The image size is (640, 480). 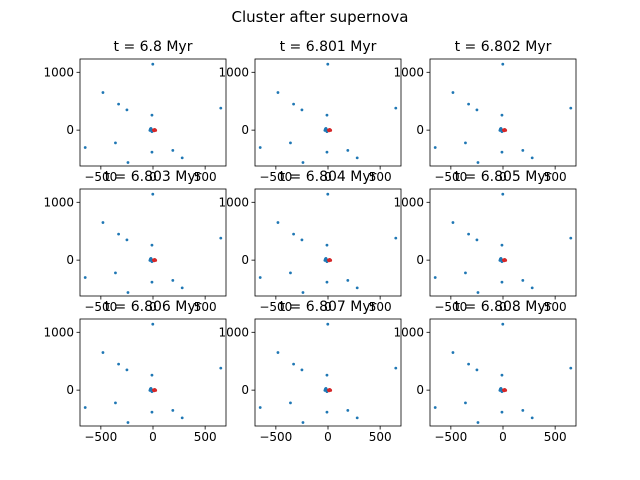 I want to click on panel-title: t = 6.801 Myr, so click(x=328, y=47).